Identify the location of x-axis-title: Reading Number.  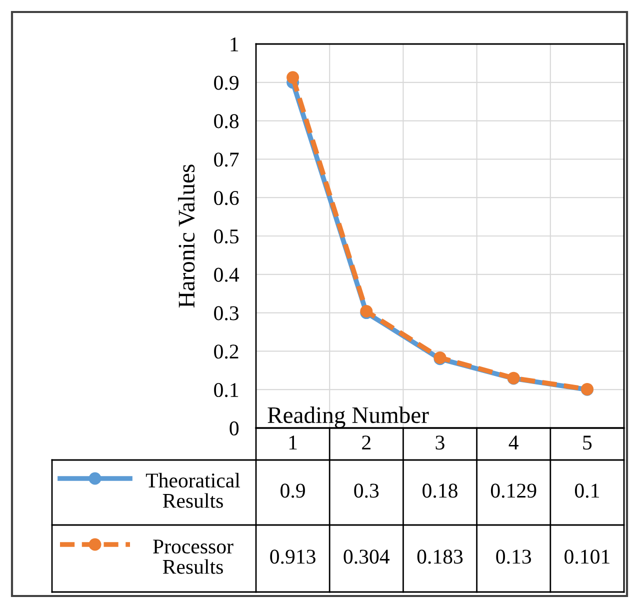
(348, 417).